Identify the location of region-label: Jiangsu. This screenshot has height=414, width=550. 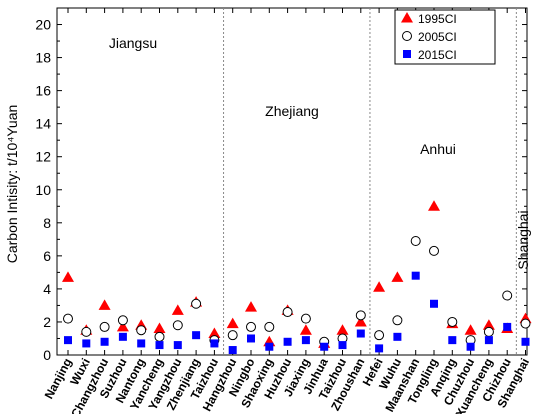
(133, 43).